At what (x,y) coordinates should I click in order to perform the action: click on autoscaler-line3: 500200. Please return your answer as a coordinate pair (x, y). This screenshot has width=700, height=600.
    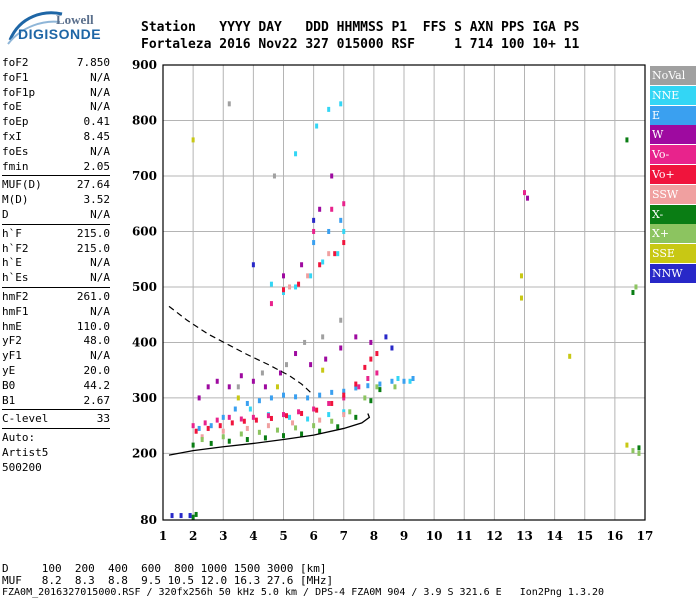
    Looking at the image, I should click on (22, 467).